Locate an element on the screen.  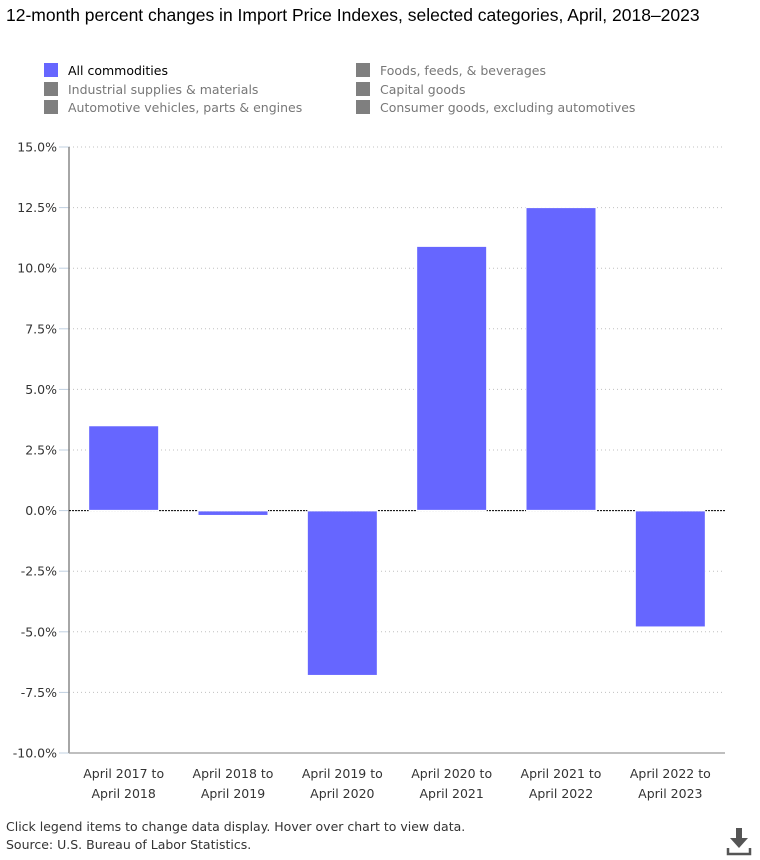
x-tick-label: April 2018 is located at coordinates (123, 793).